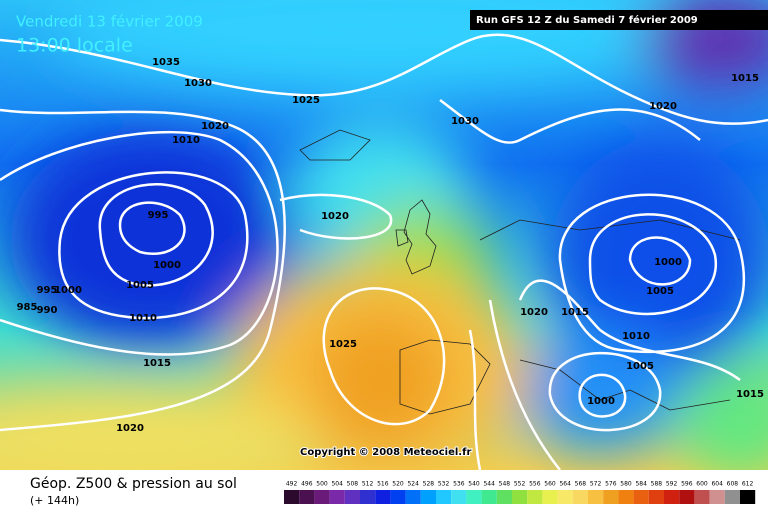 Image resolution: width=768 pixels, height=516 pixels. What do you see at coordinates (353, 484) in the screenshot?
I see `scale-label: 508` at bounding box center [353, 484].